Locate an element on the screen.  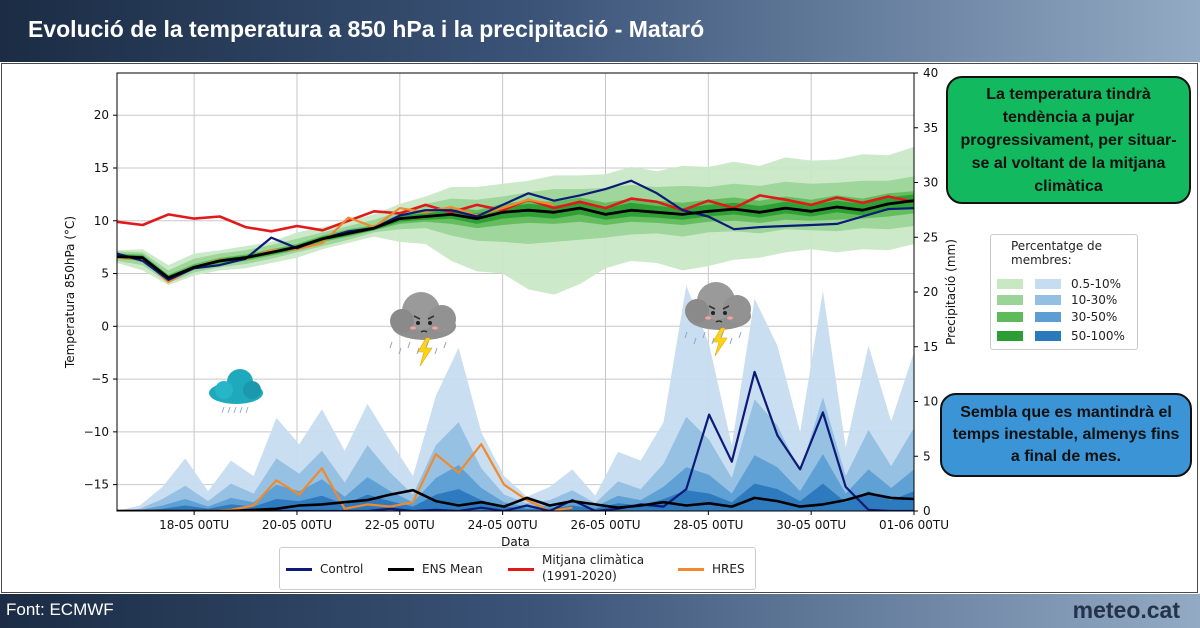
y-right-tick-label: 35 is located at coordinates (930, 128).